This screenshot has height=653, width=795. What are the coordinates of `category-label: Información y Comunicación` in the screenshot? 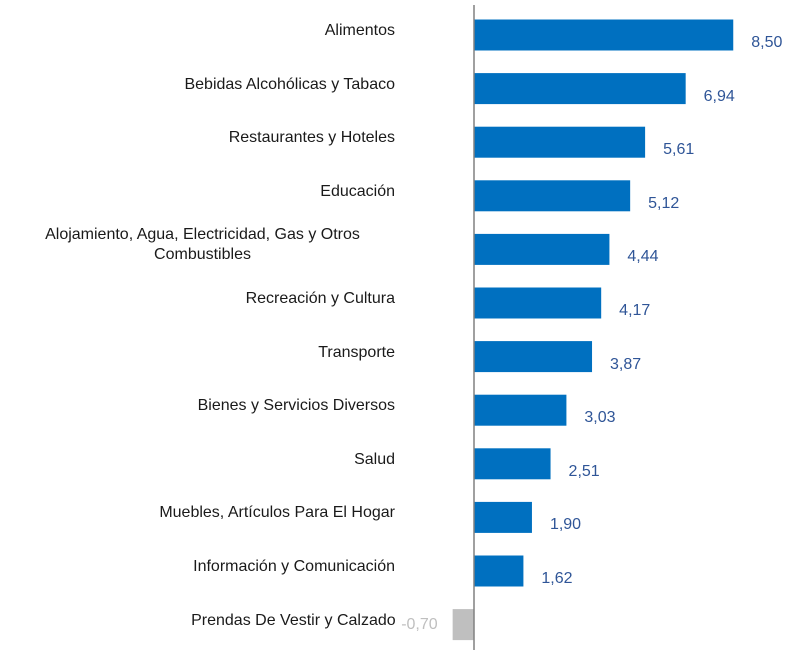 It's located at (202, 567).